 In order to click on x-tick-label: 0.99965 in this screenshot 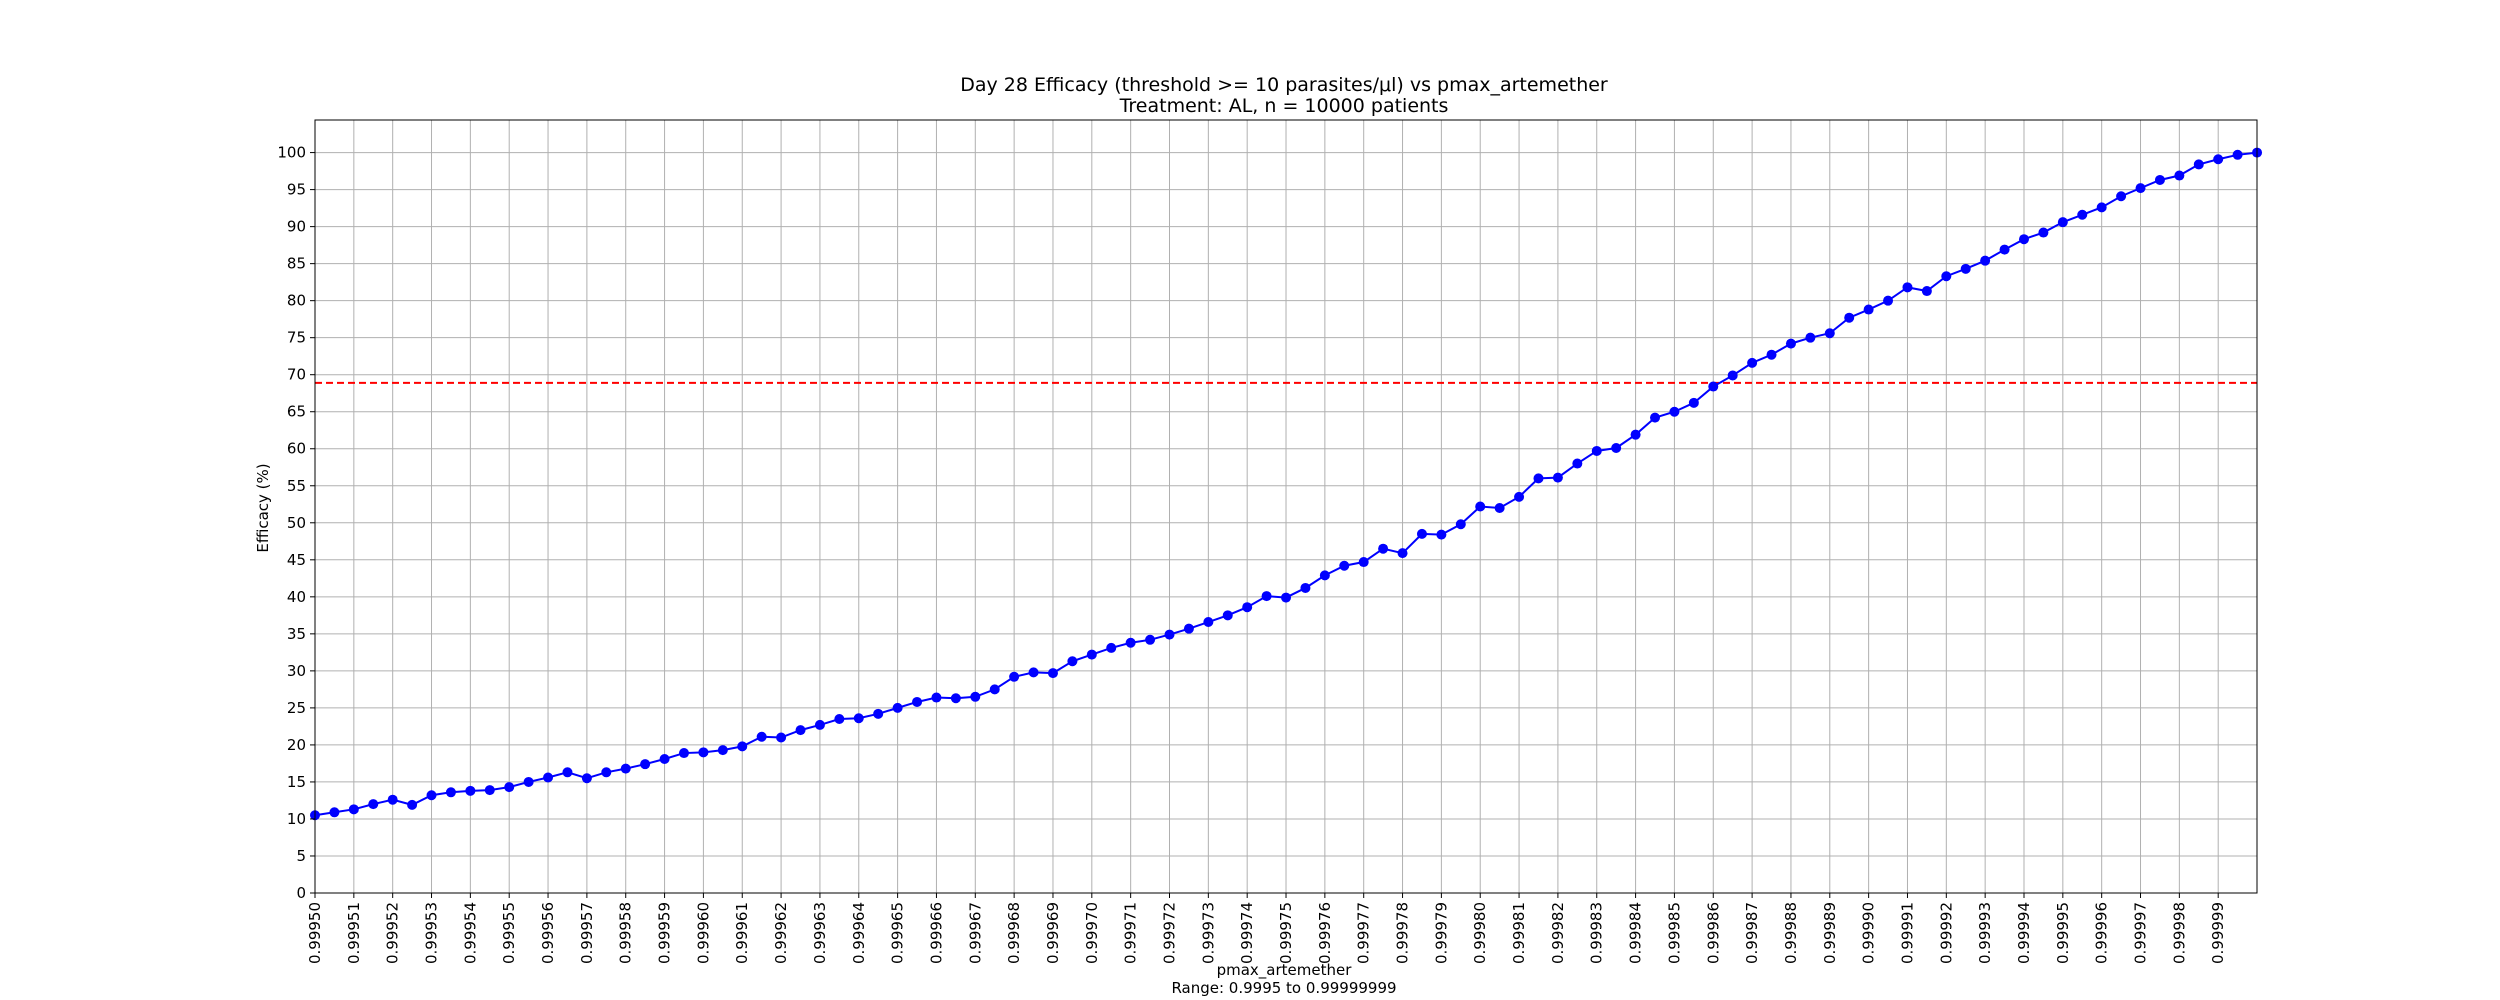, I will do `click(898, 933)`.